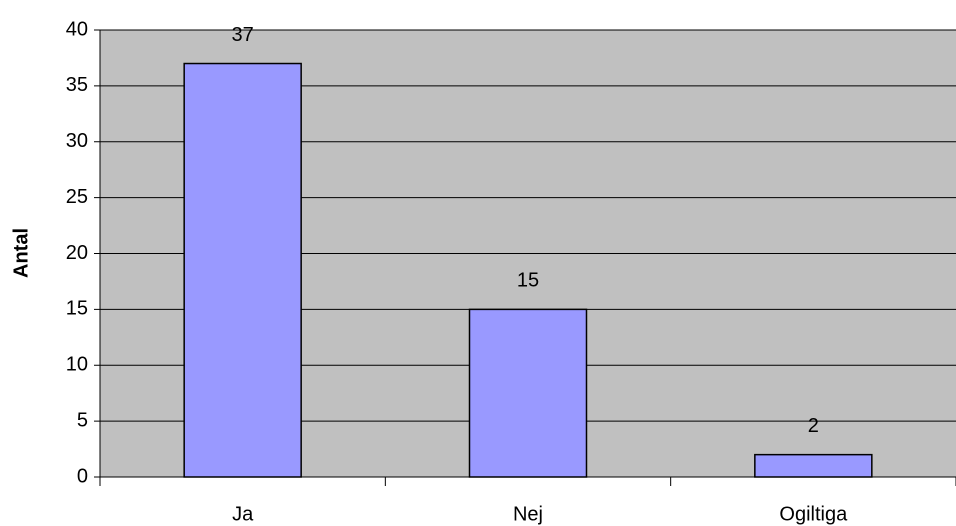 The width and height of the screenshot is (956, 526). Describe the element at coordinates (813, 426) in the screenshot. I see `data-label: 2` at that location.